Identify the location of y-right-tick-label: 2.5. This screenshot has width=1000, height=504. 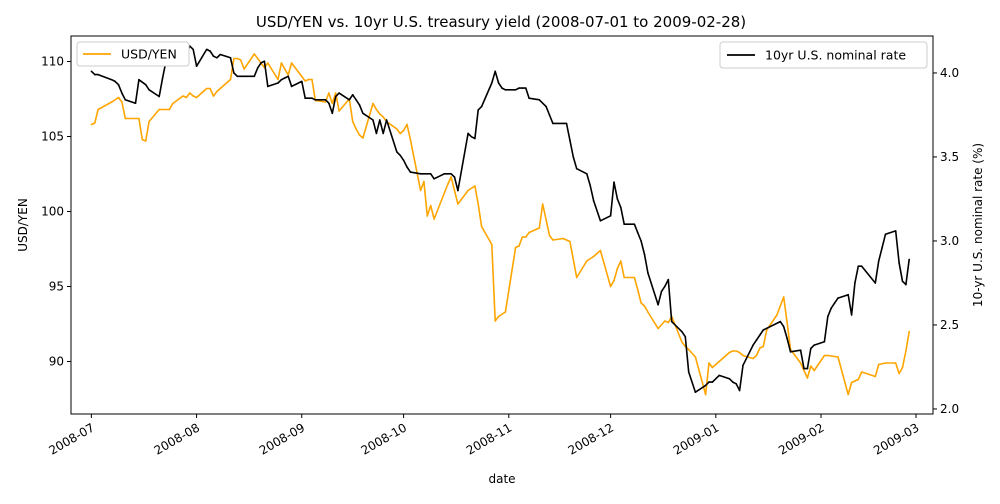
(949, 325).